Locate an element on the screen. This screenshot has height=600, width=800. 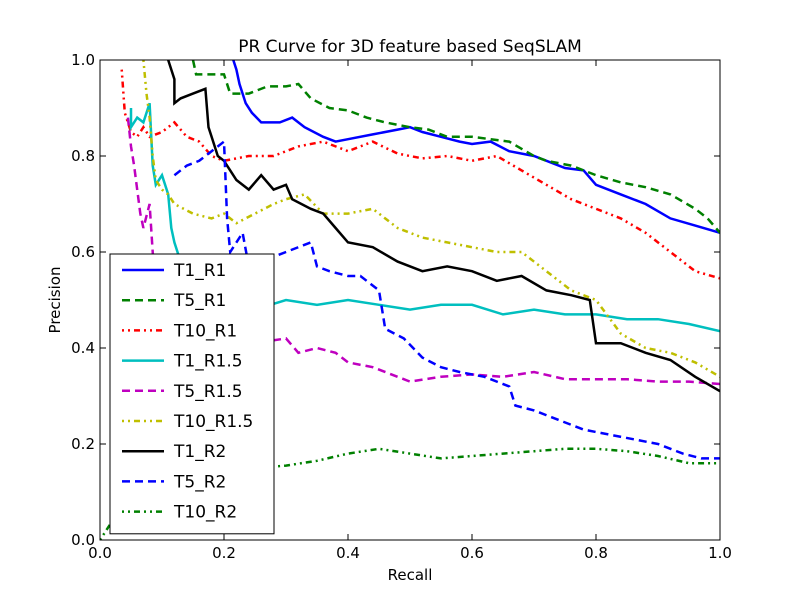
x-tick-label: 0.2 is located at coordinates (224, 553).